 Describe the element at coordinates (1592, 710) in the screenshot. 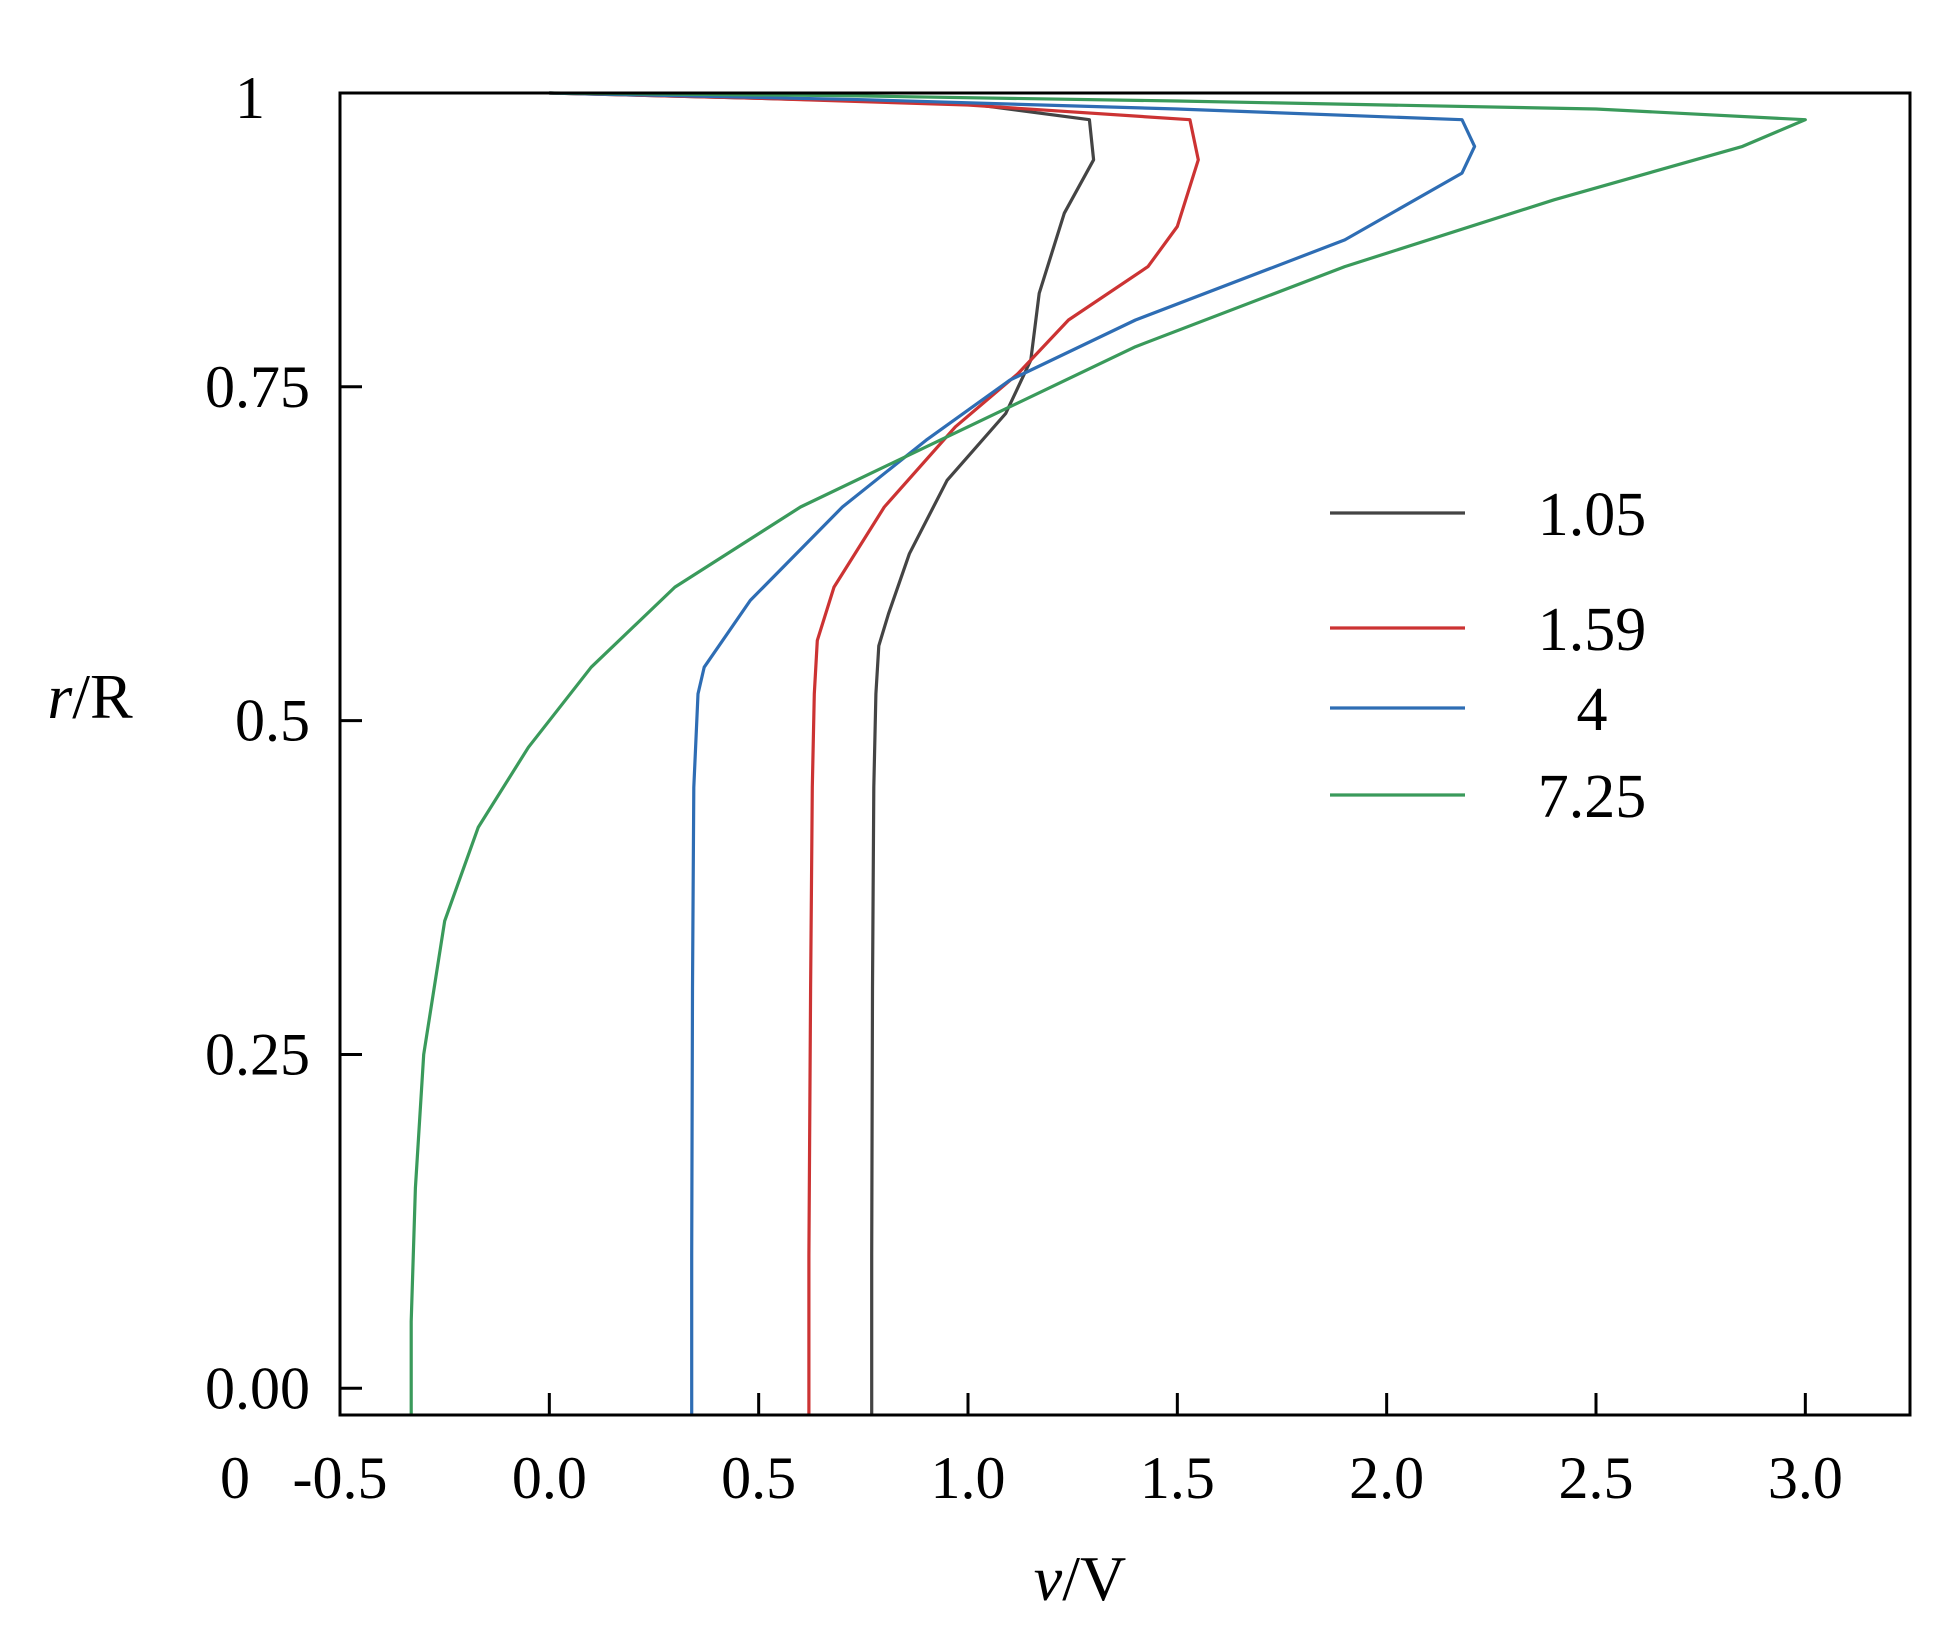

I see `legend-label-4: 4` at that location.